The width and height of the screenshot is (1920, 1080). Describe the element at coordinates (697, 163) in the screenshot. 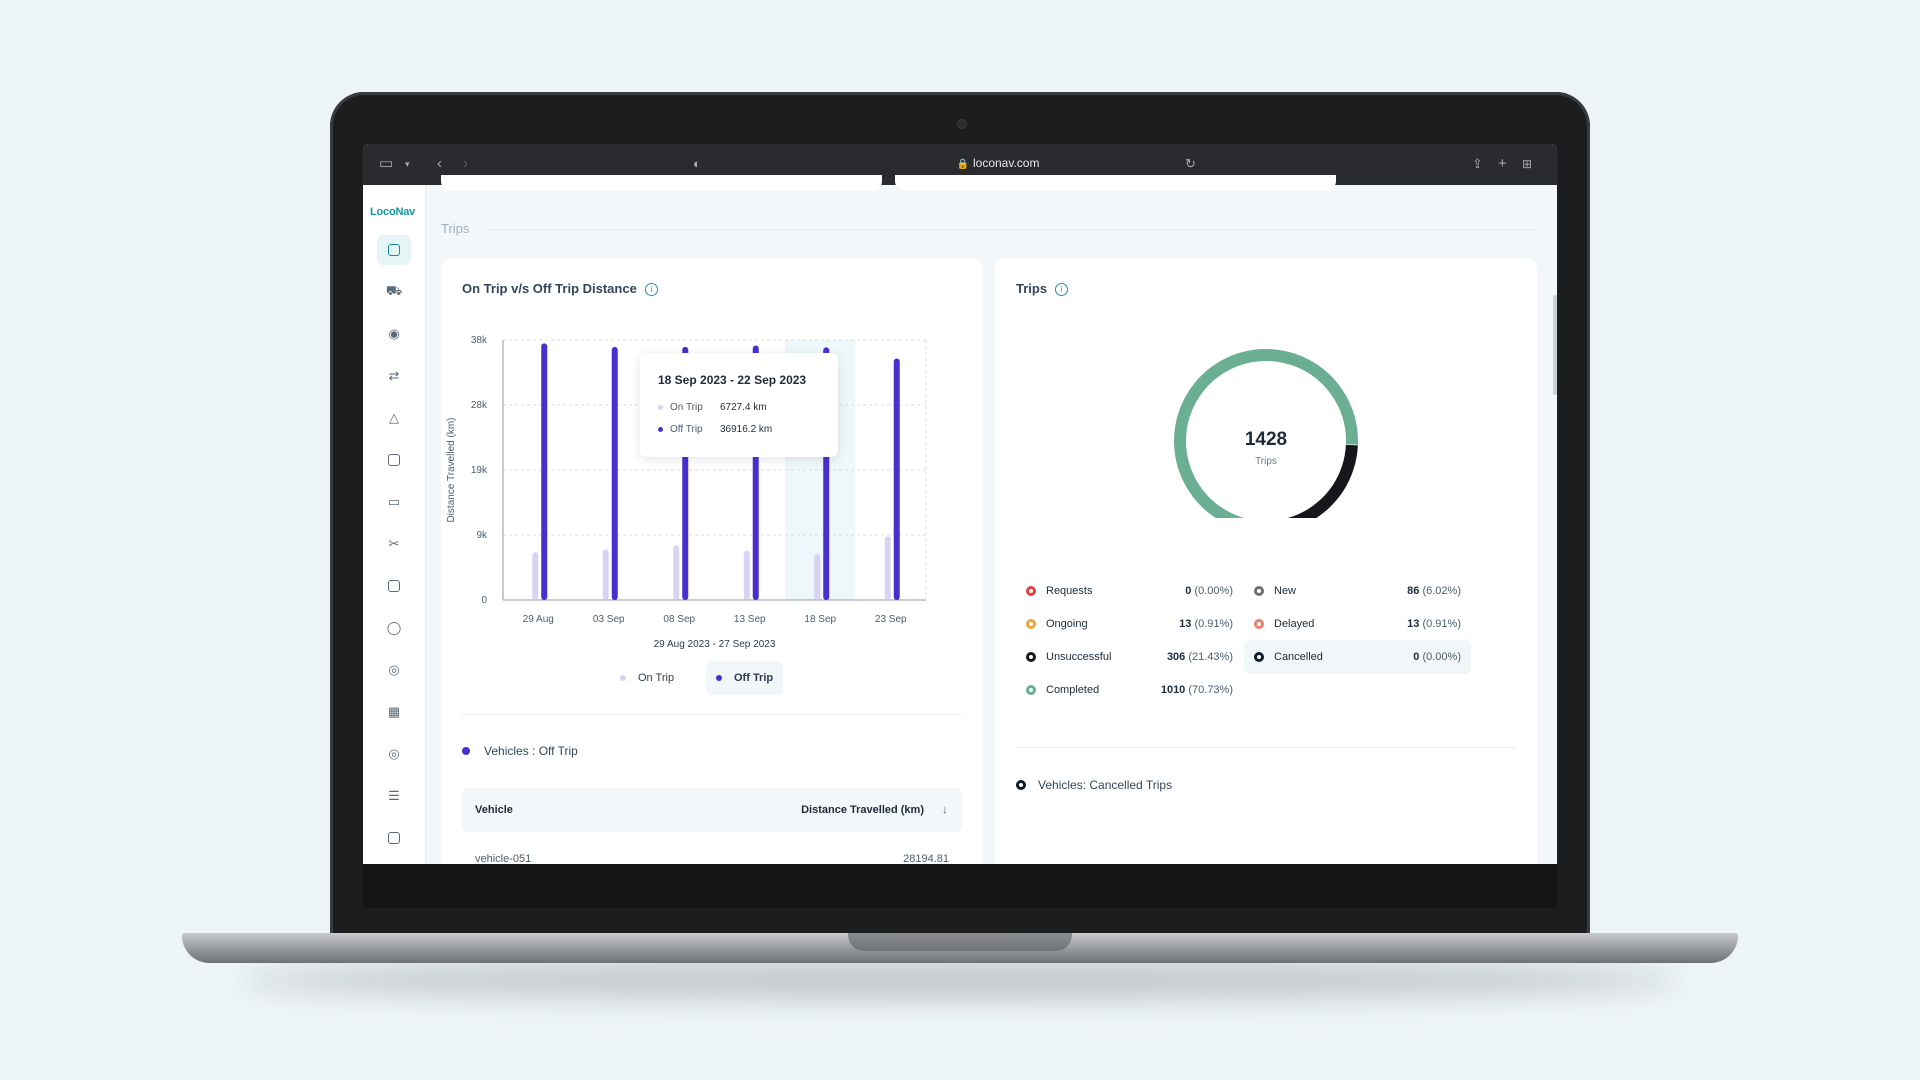

I see `shield-icon: ◐` at that location.